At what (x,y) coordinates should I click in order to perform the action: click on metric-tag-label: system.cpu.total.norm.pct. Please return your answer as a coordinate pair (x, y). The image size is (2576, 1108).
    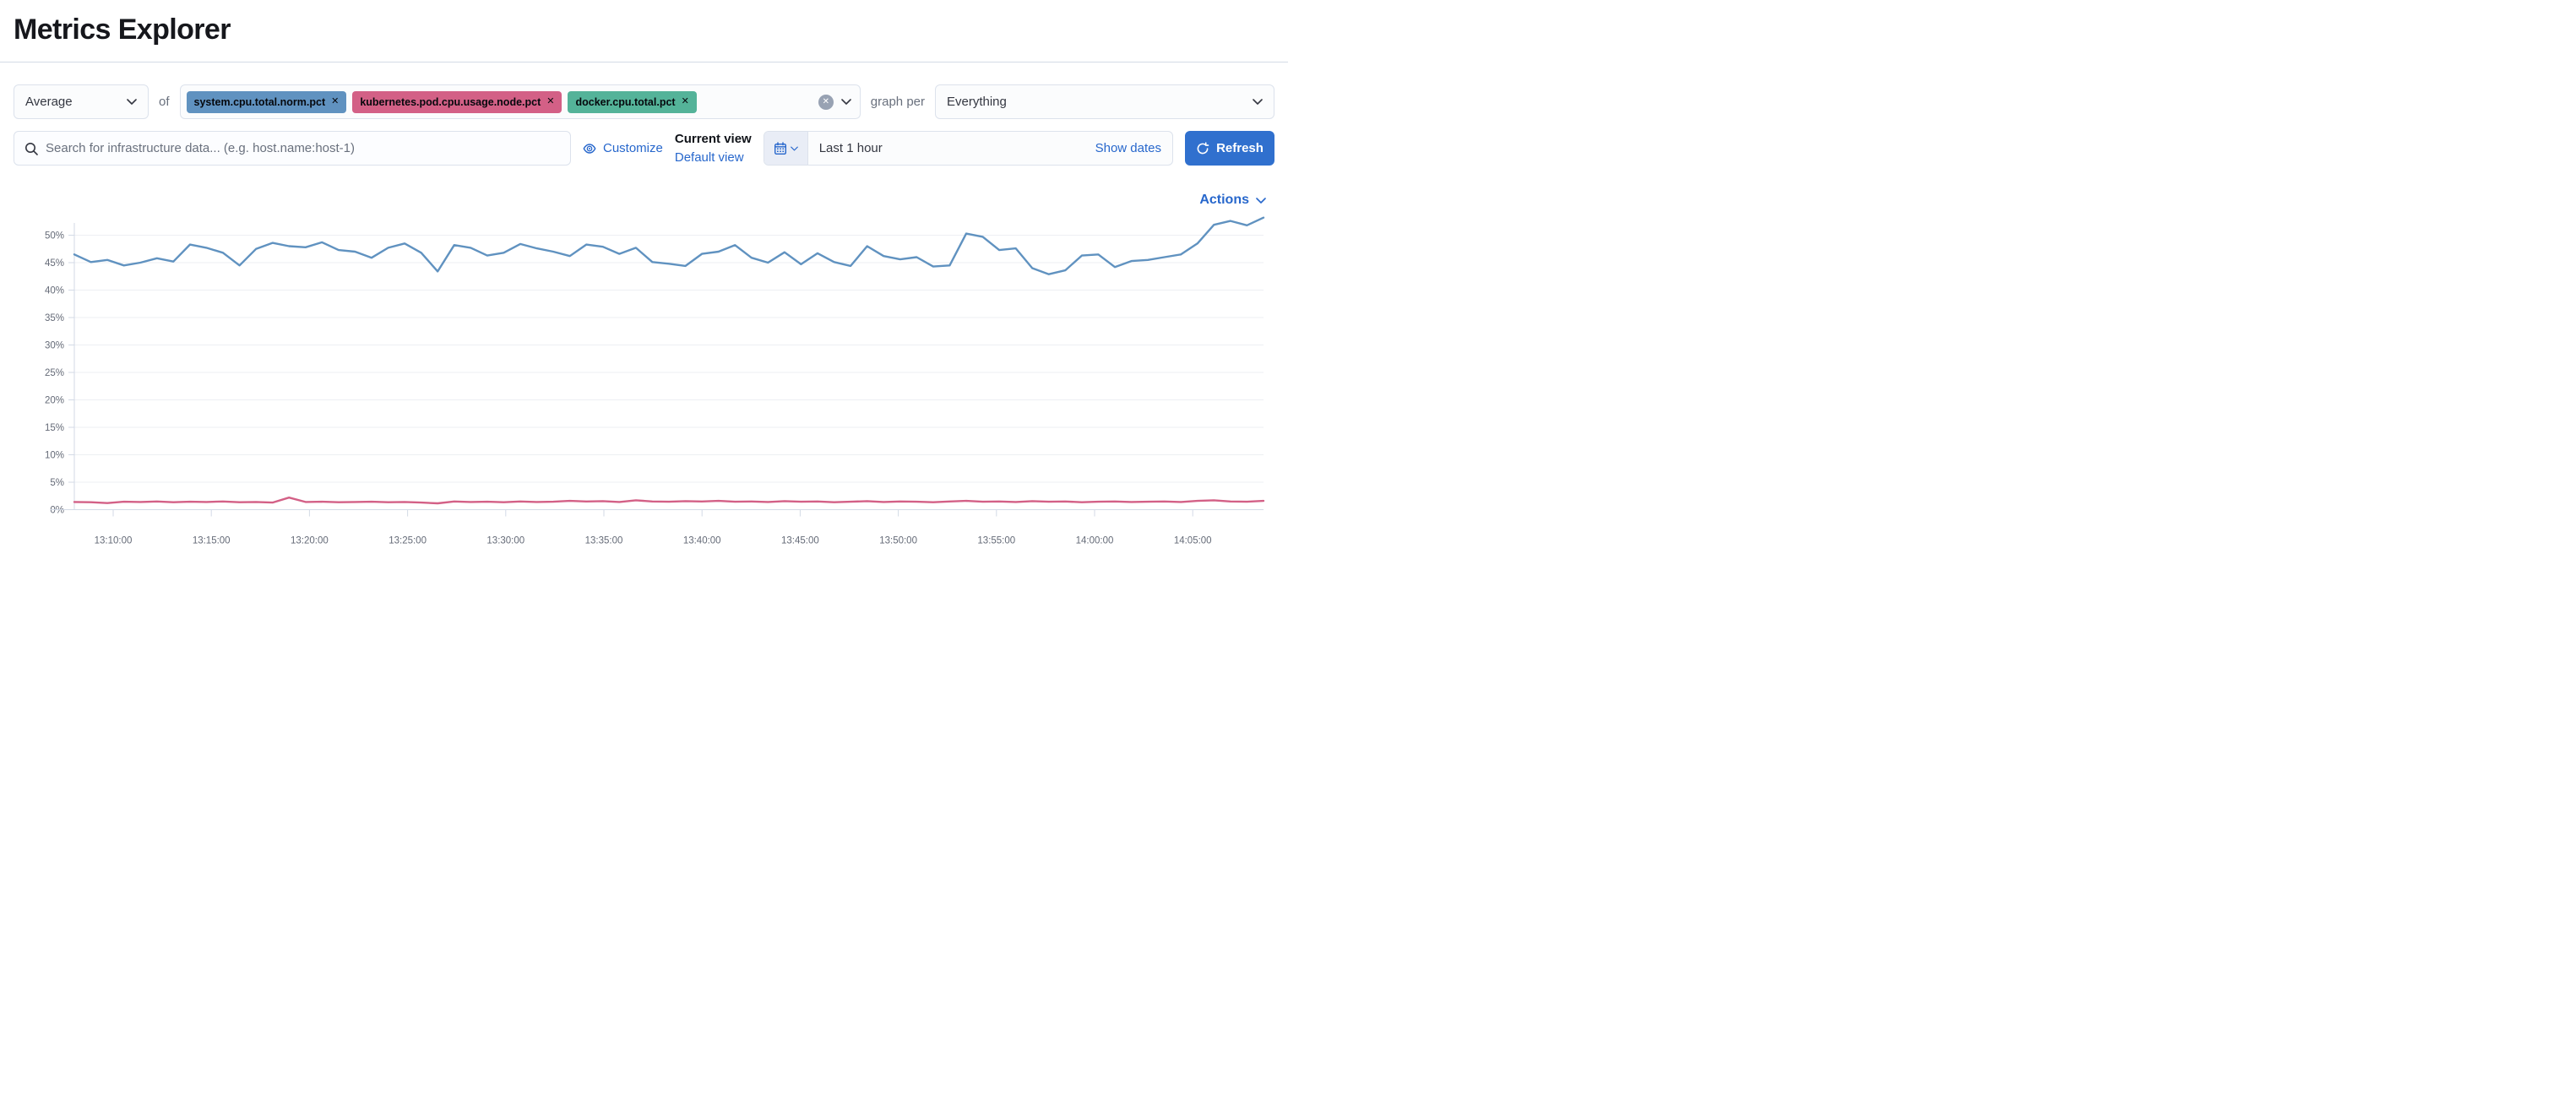
    Looking at the image, I should click on (259, 101).